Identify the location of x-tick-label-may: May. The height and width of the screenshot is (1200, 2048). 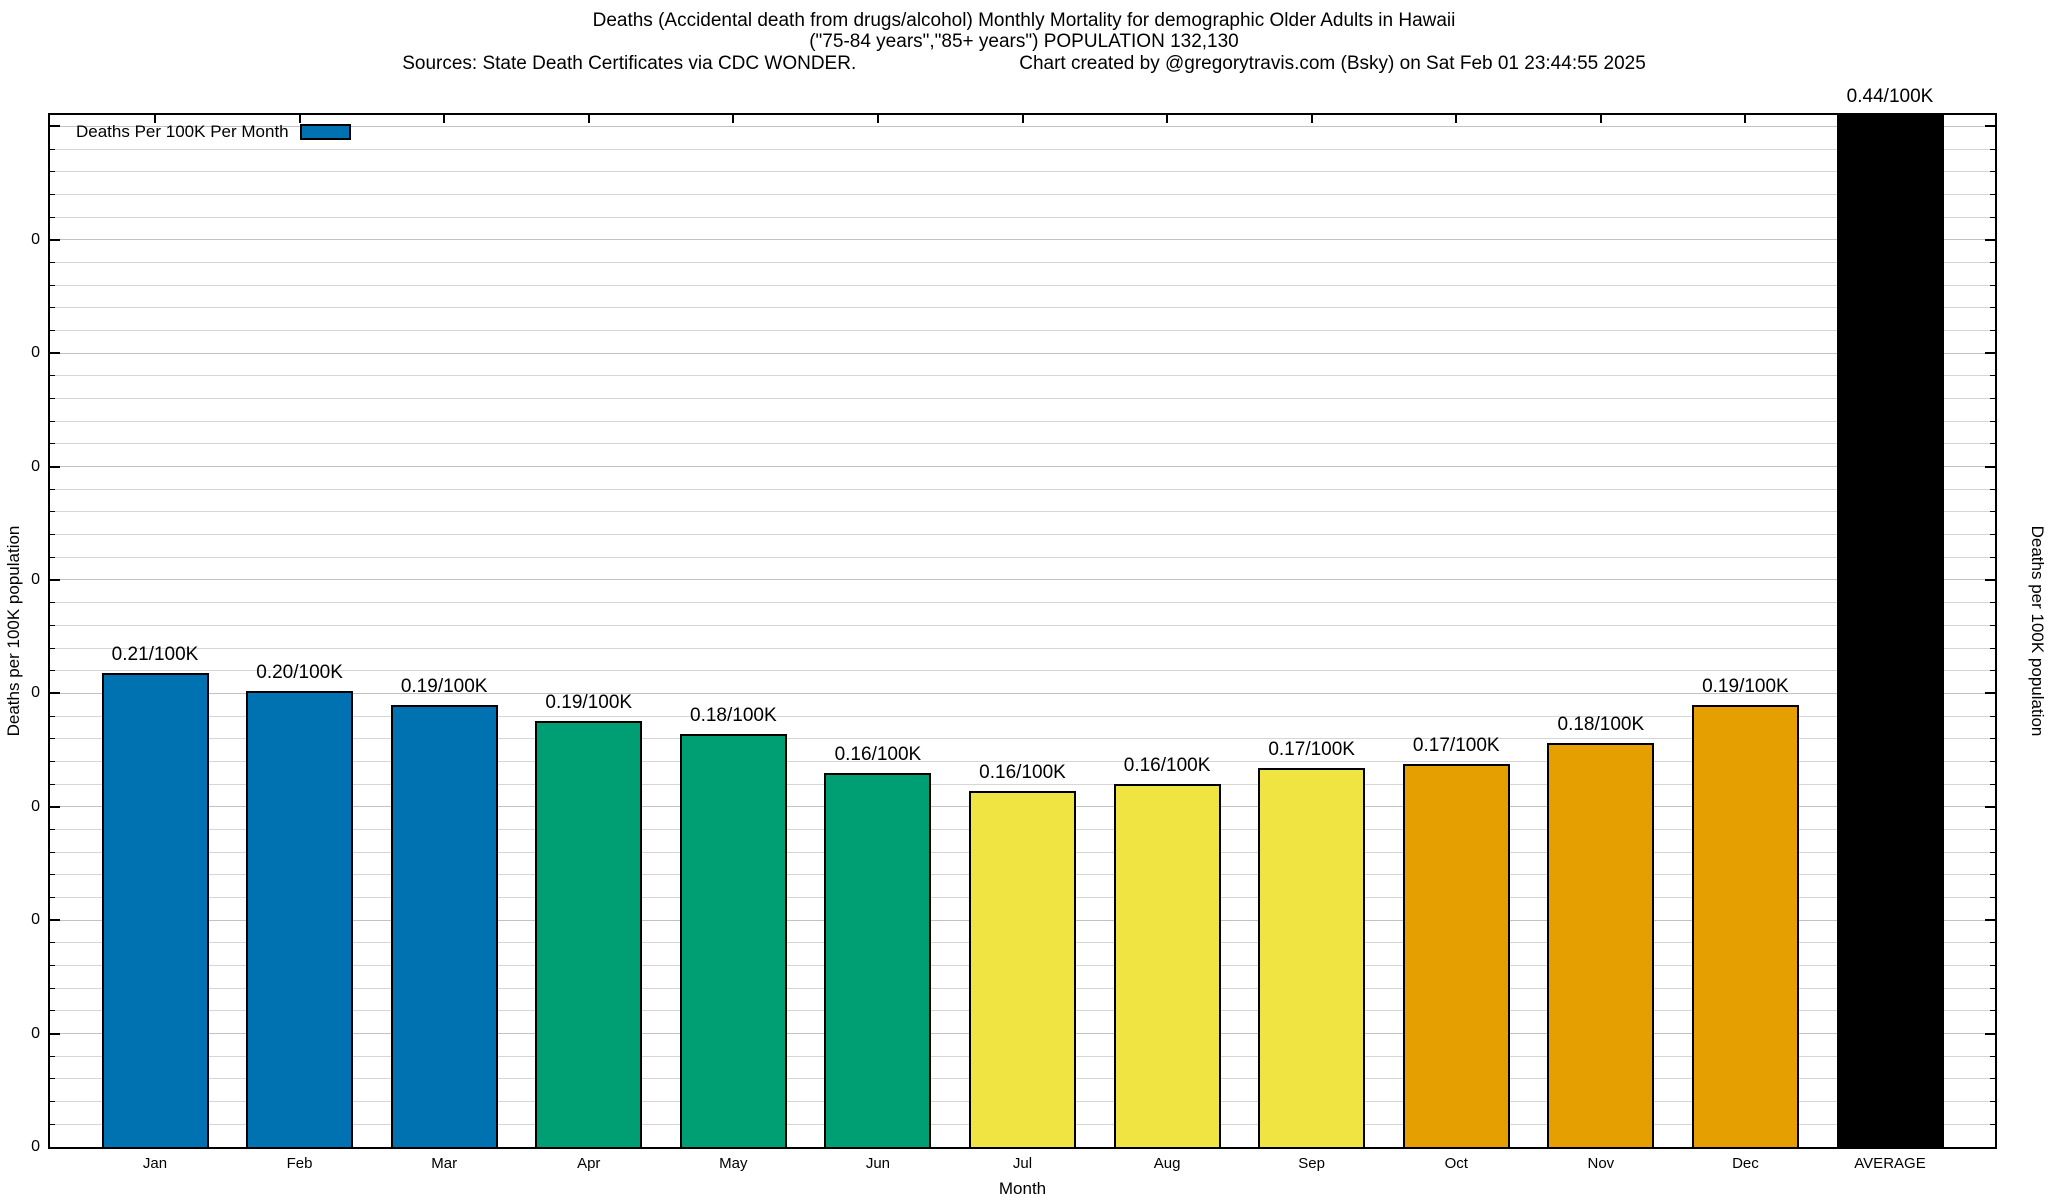
(733, 1163).